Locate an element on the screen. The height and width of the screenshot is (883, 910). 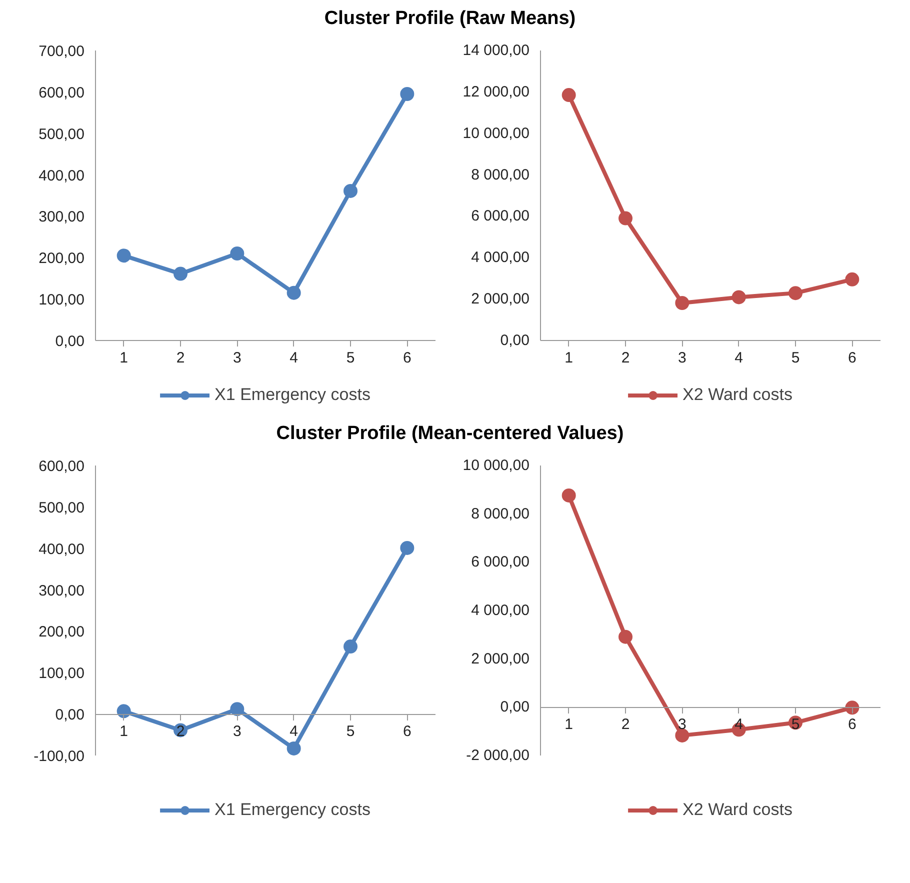
y-tick-label: 14 000,00 is located at coordinates (496, 50).